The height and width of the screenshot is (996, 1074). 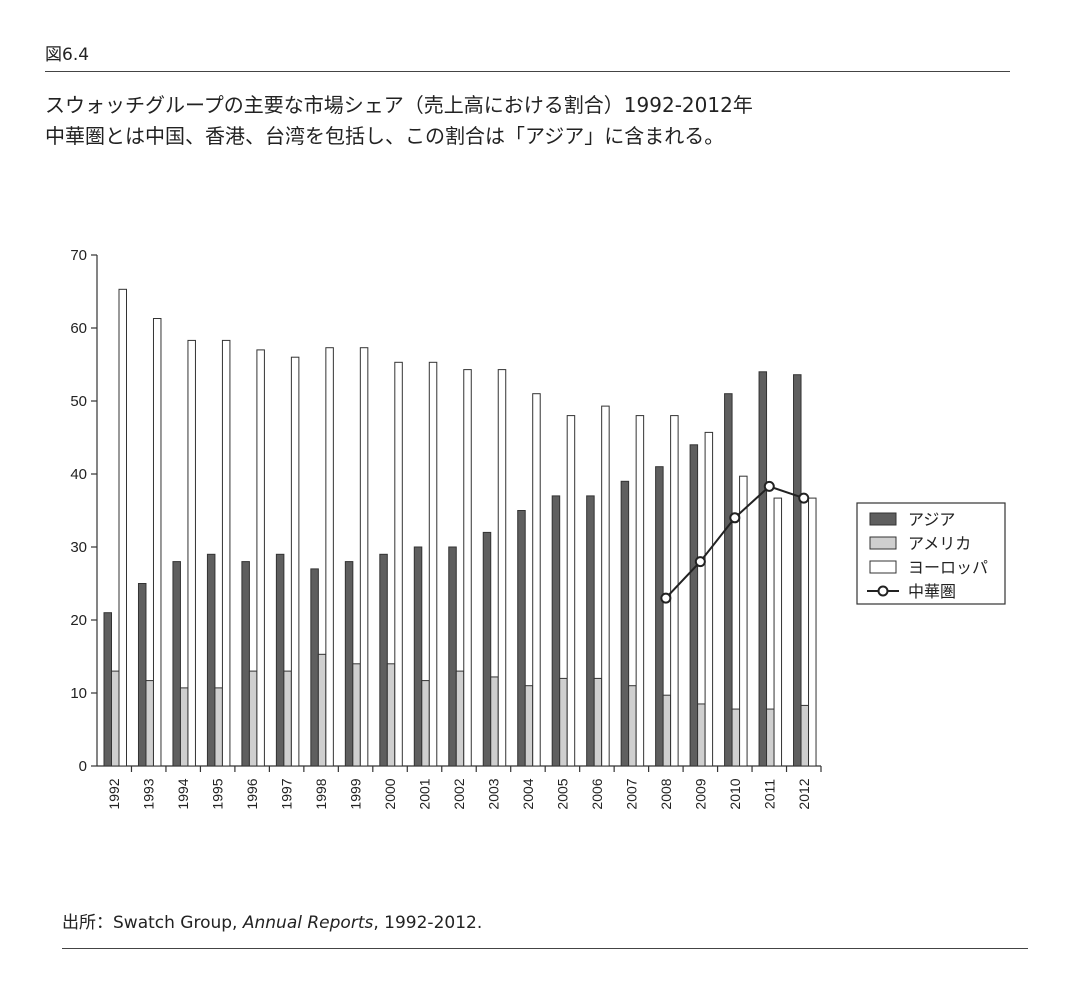 What do you see at coordinates (812, 632) in the screenshot?
I see `bar-ヨーロッパ-2012` at bounding box center [812, 632].